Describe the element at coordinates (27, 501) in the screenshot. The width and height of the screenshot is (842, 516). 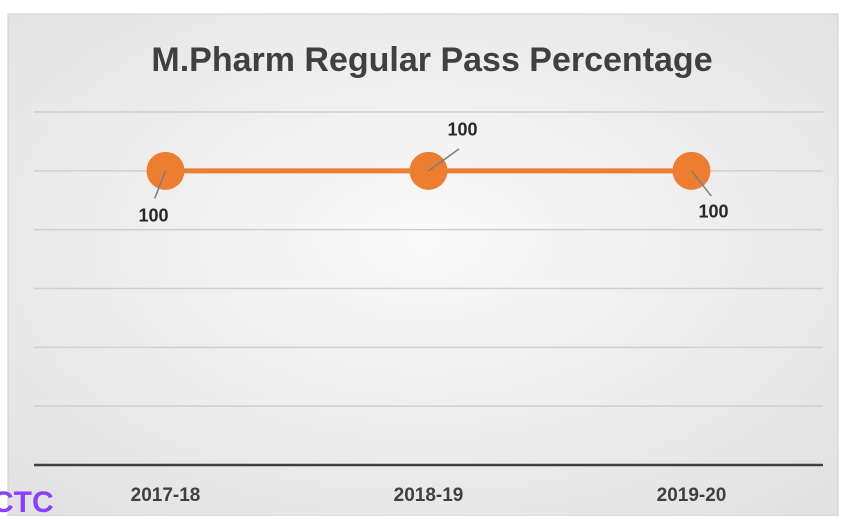
I see `logo: CTC` at that location.